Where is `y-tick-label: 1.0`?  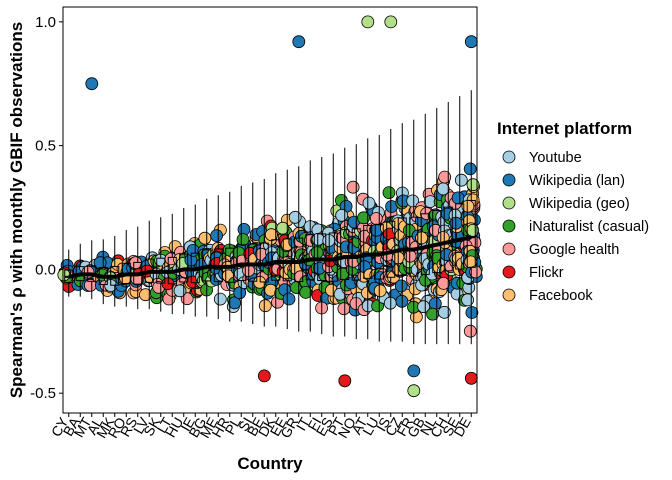
y-tick-label: 1.0 is located at coordinates (45, 22).